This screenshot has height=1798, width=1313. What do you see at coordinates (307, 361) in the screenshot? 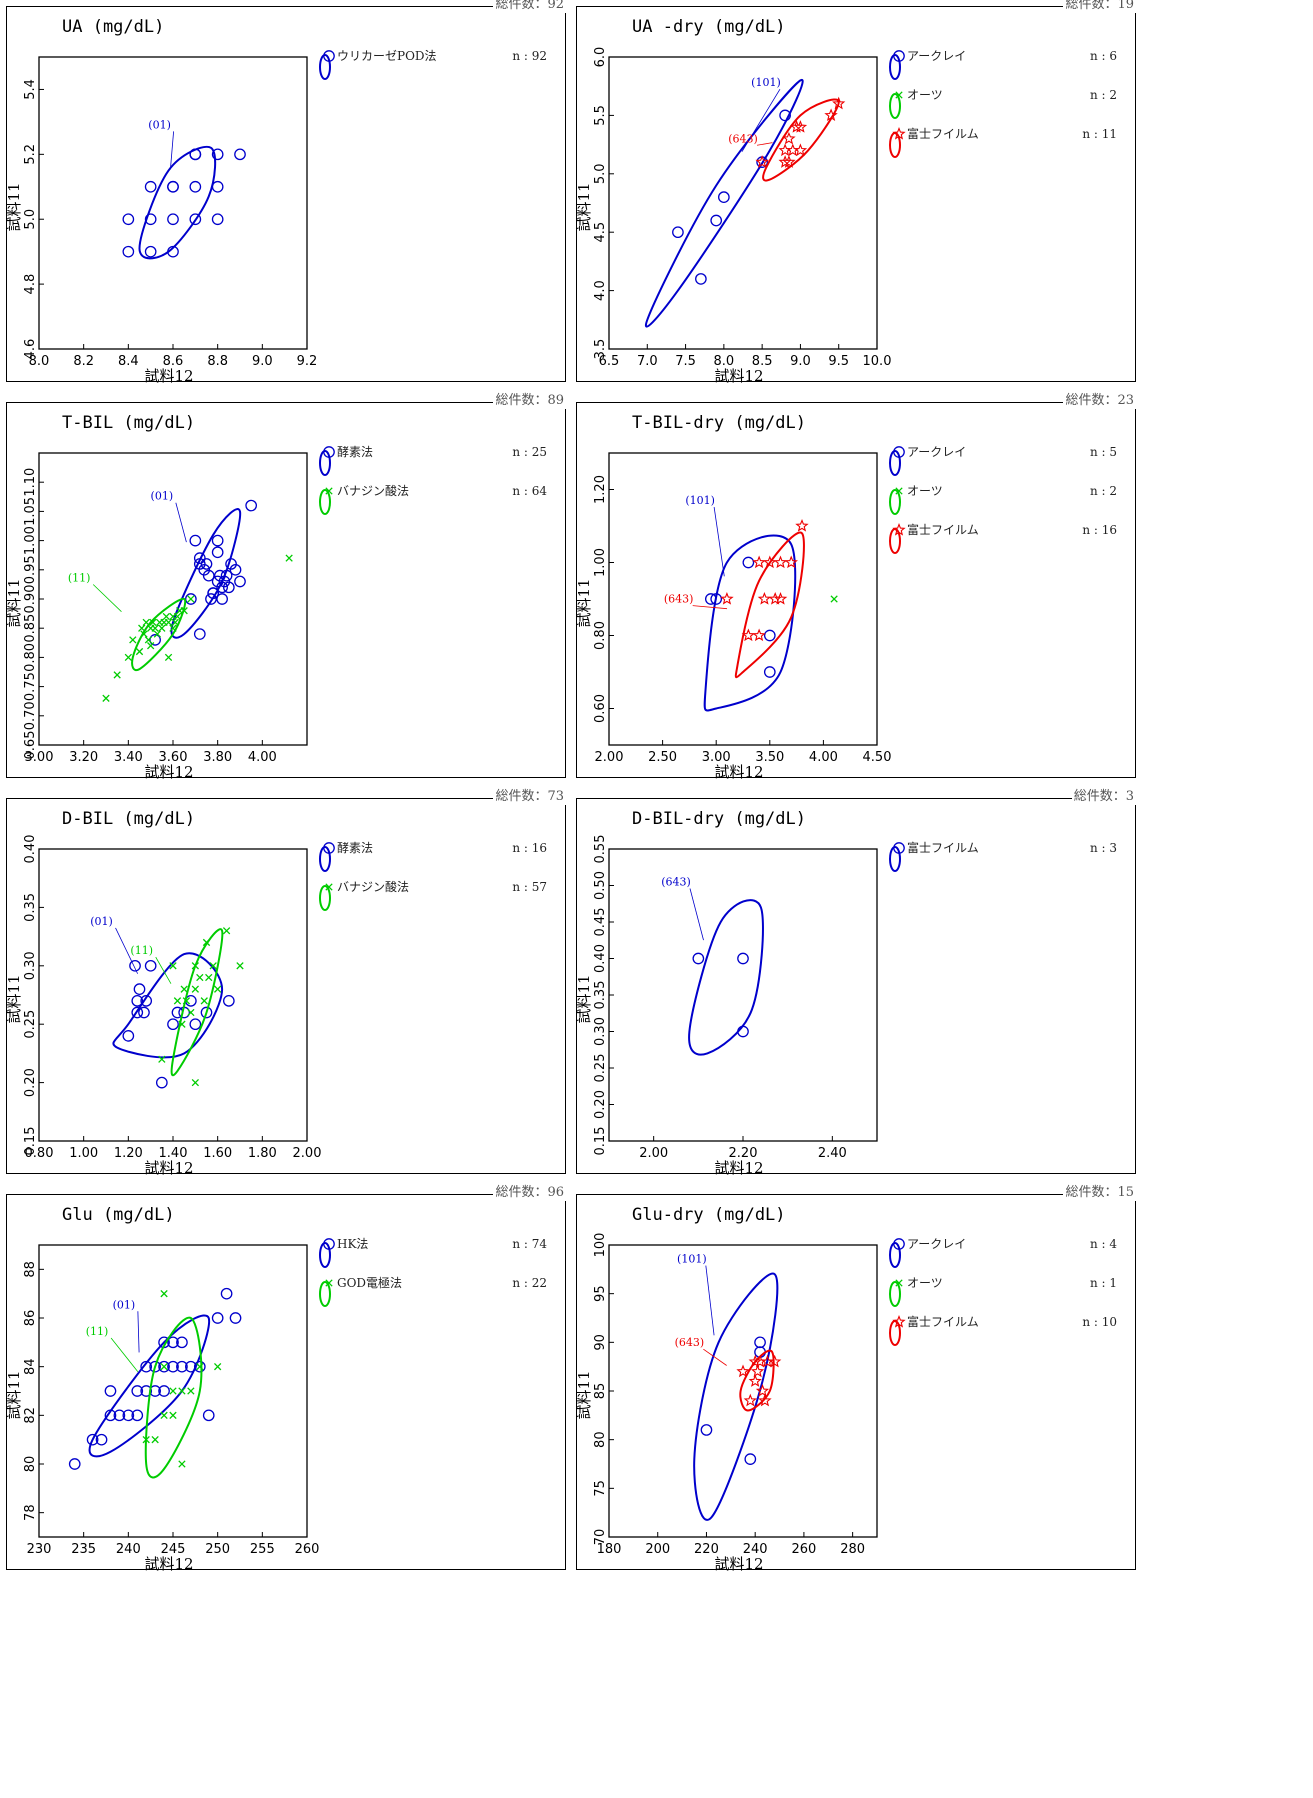
I see `x-tick-label: 9.2` at bounding box center [307, 361].